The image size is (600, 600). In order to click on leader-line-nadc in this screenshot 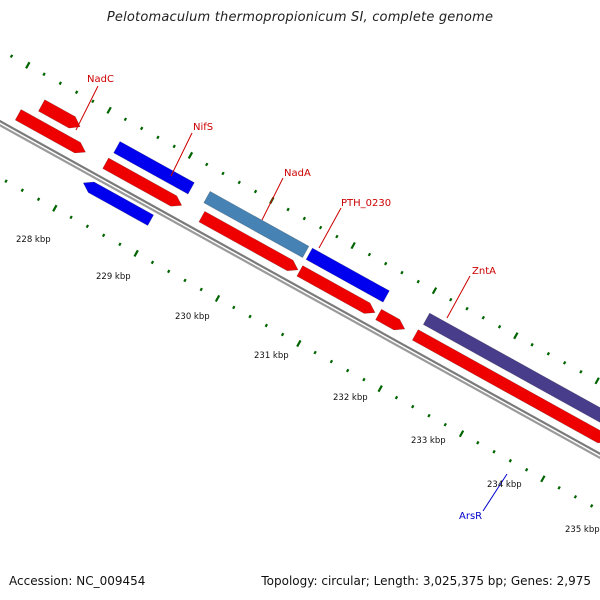, I will do `click(87, 108)`.